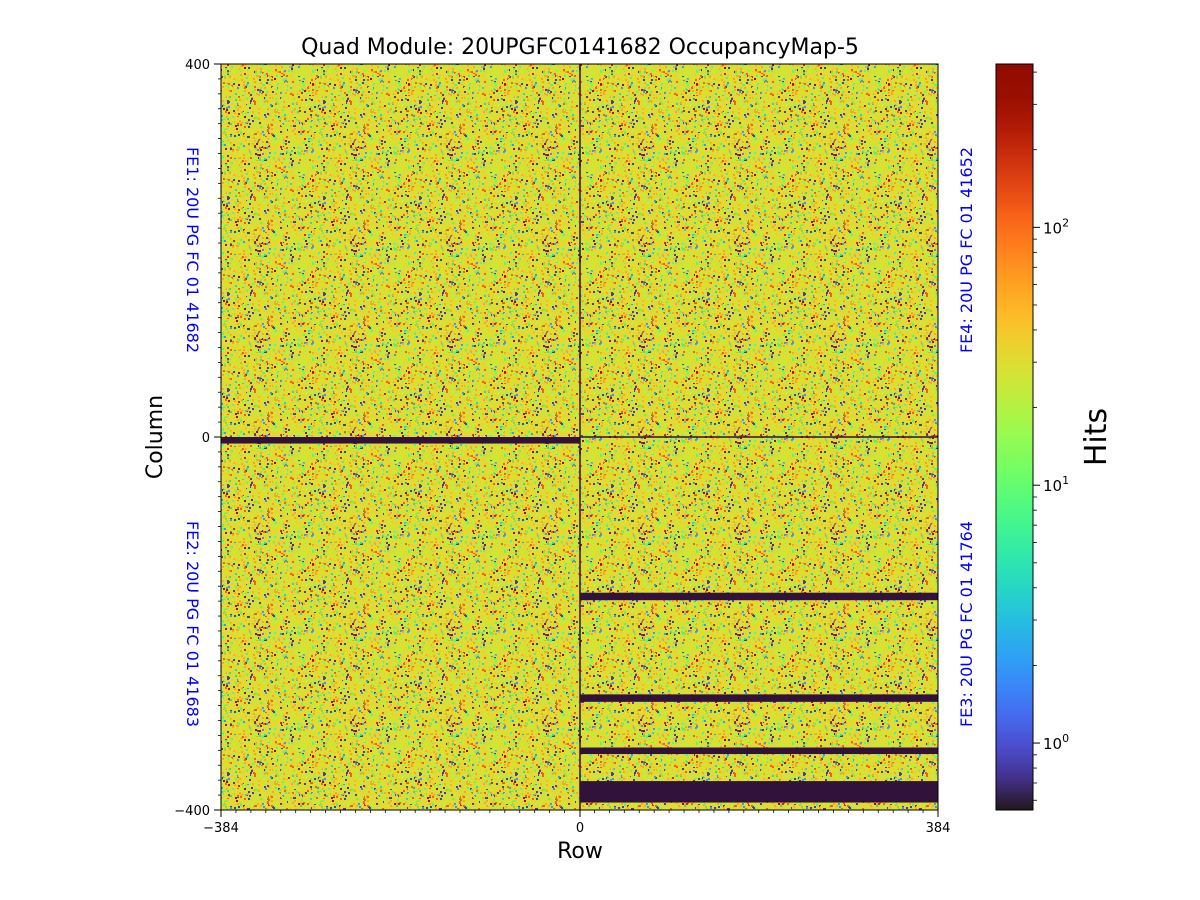 This screenshot has width=1200, height=900. I want to click on y-tick-label-bottom: −400, so click(192, 811).